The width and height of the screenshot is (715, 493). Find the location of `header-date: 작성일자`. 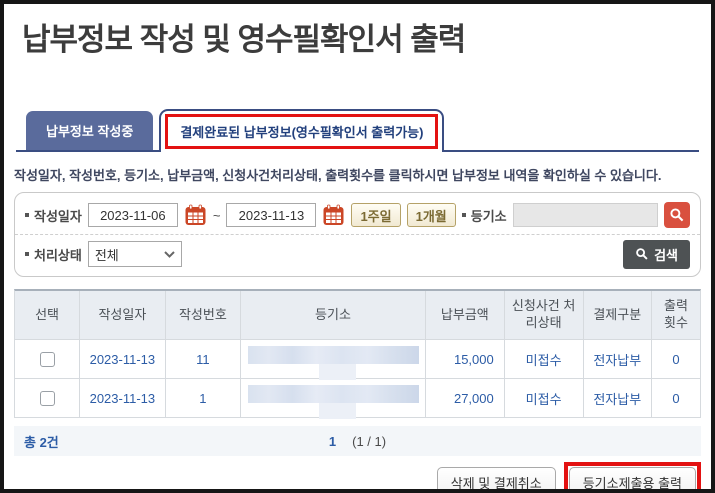

header-date: 작성일자 is located at coordinates (123, 315).